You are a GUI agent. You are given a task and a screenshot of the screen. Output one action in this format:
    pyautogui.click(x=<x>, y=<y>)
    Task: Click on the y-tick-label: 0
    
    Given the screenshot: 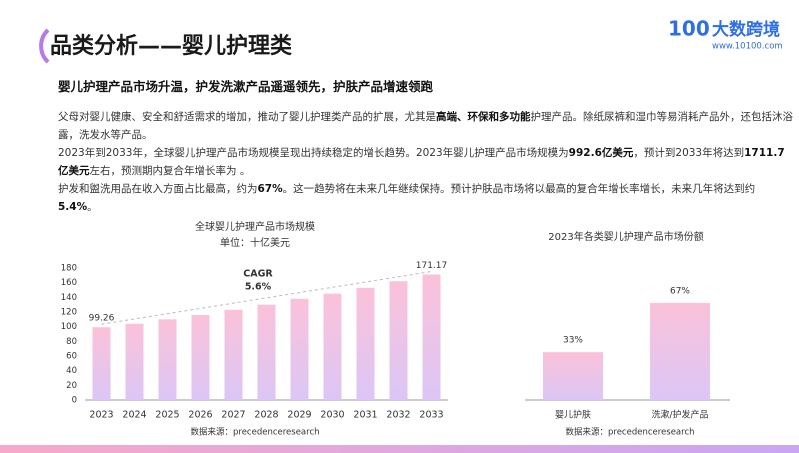 What is the action you would take?
    pyautogui.click(x=74, y=401)
    